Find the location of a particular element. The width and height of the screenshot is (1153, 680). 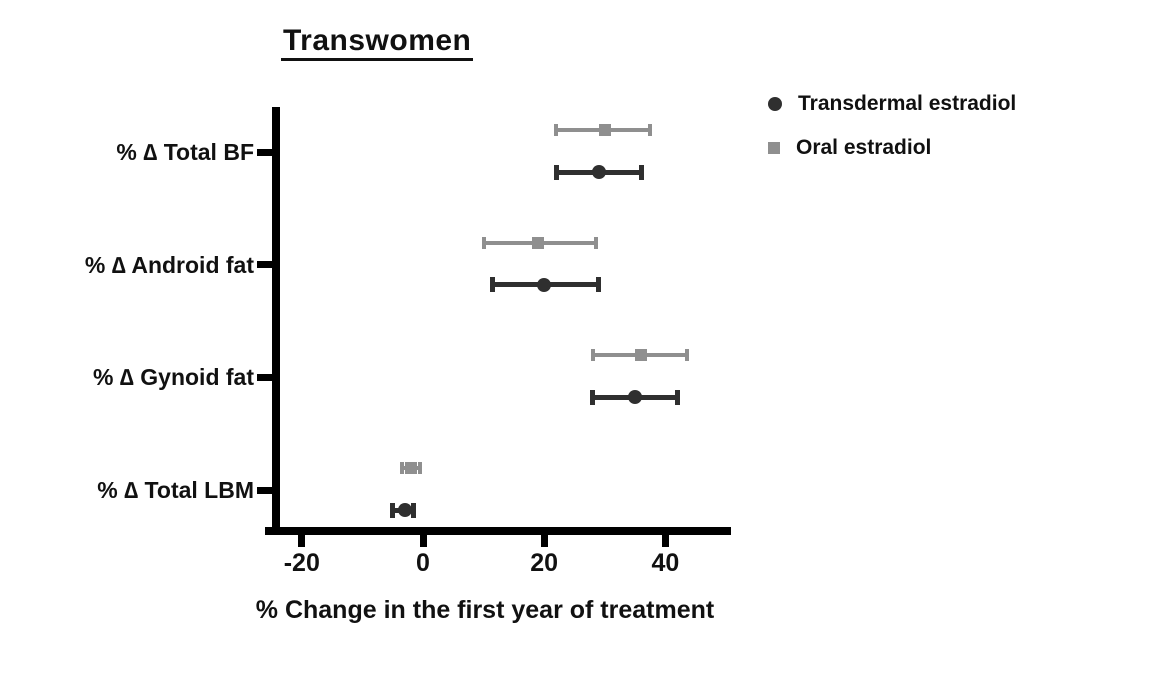

x-axis-line is located at coordinates (498, 531).